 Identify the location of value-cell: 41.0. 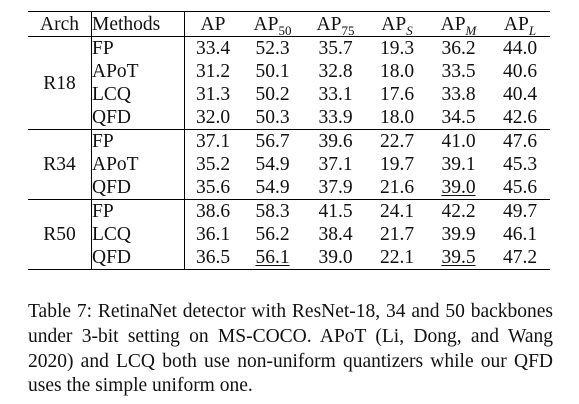
(458, 141).